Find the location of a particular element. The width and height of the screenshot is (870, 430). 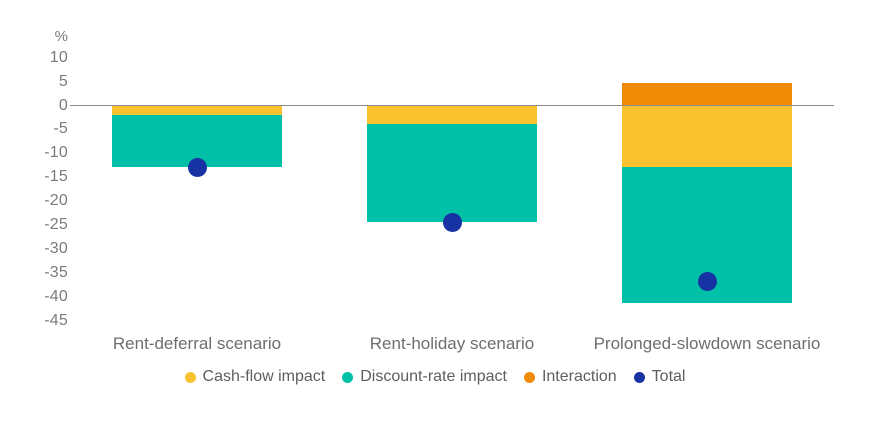

legend-item-interaction: Interaction is located at coordinates (570, 377).